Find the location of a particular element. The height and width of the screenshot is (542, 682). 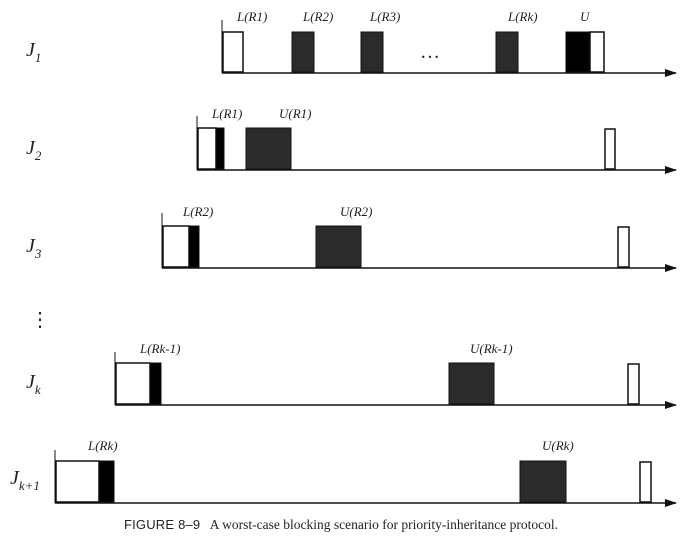

timeline-j3: J3 L(R2) U(R2) is located at coordinates (351, 238).